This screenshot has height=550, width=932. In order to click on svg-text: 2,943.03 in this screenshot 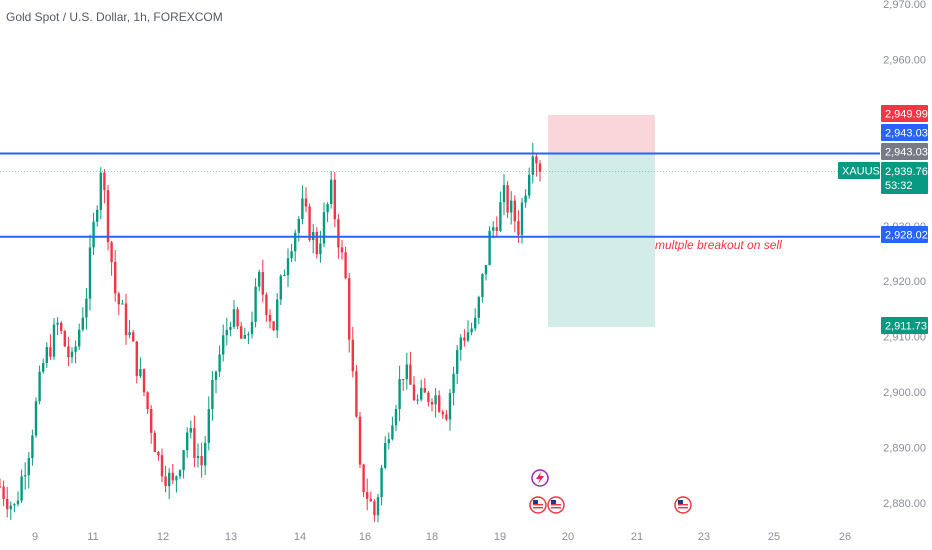, I will do `click(906, 153)`.